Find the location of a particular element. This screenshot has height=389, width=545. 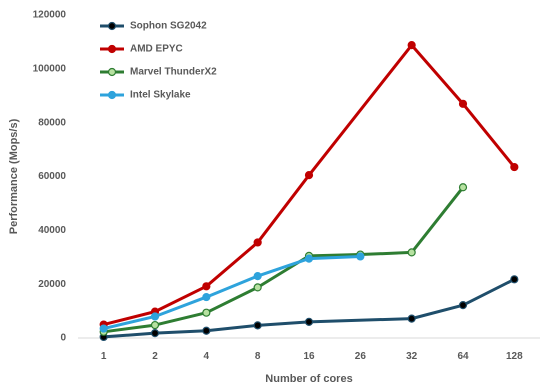

y-tick-label: 120000 is located at coordinates (50, 15).